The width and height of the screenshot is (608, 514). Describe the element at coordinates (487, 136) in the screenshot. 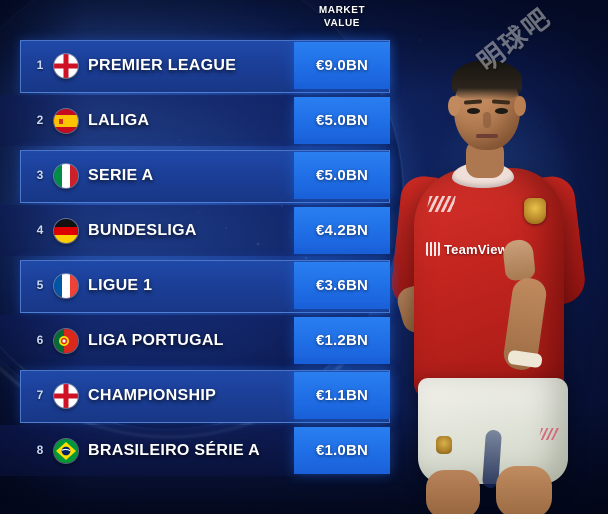

I see `player-mouth` at that location.